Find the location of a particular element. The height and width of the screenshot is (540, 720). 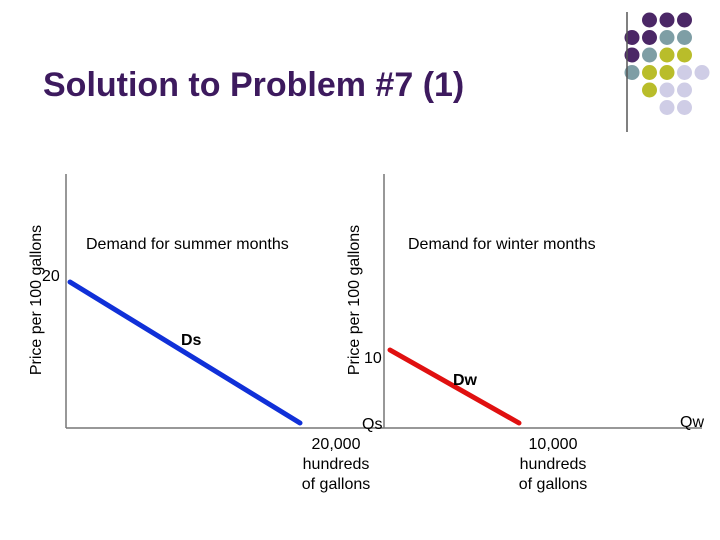

decorative-dot-grid is located at coordinates (667, 63).